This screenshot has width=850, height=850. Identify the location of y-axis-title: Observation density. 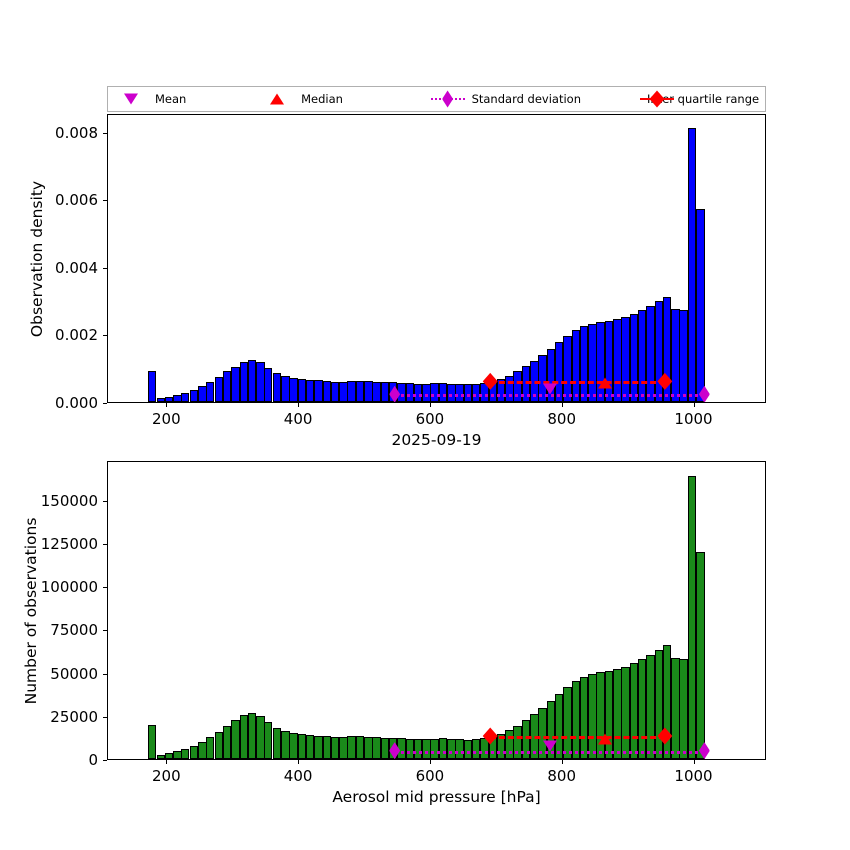
(37, 258).